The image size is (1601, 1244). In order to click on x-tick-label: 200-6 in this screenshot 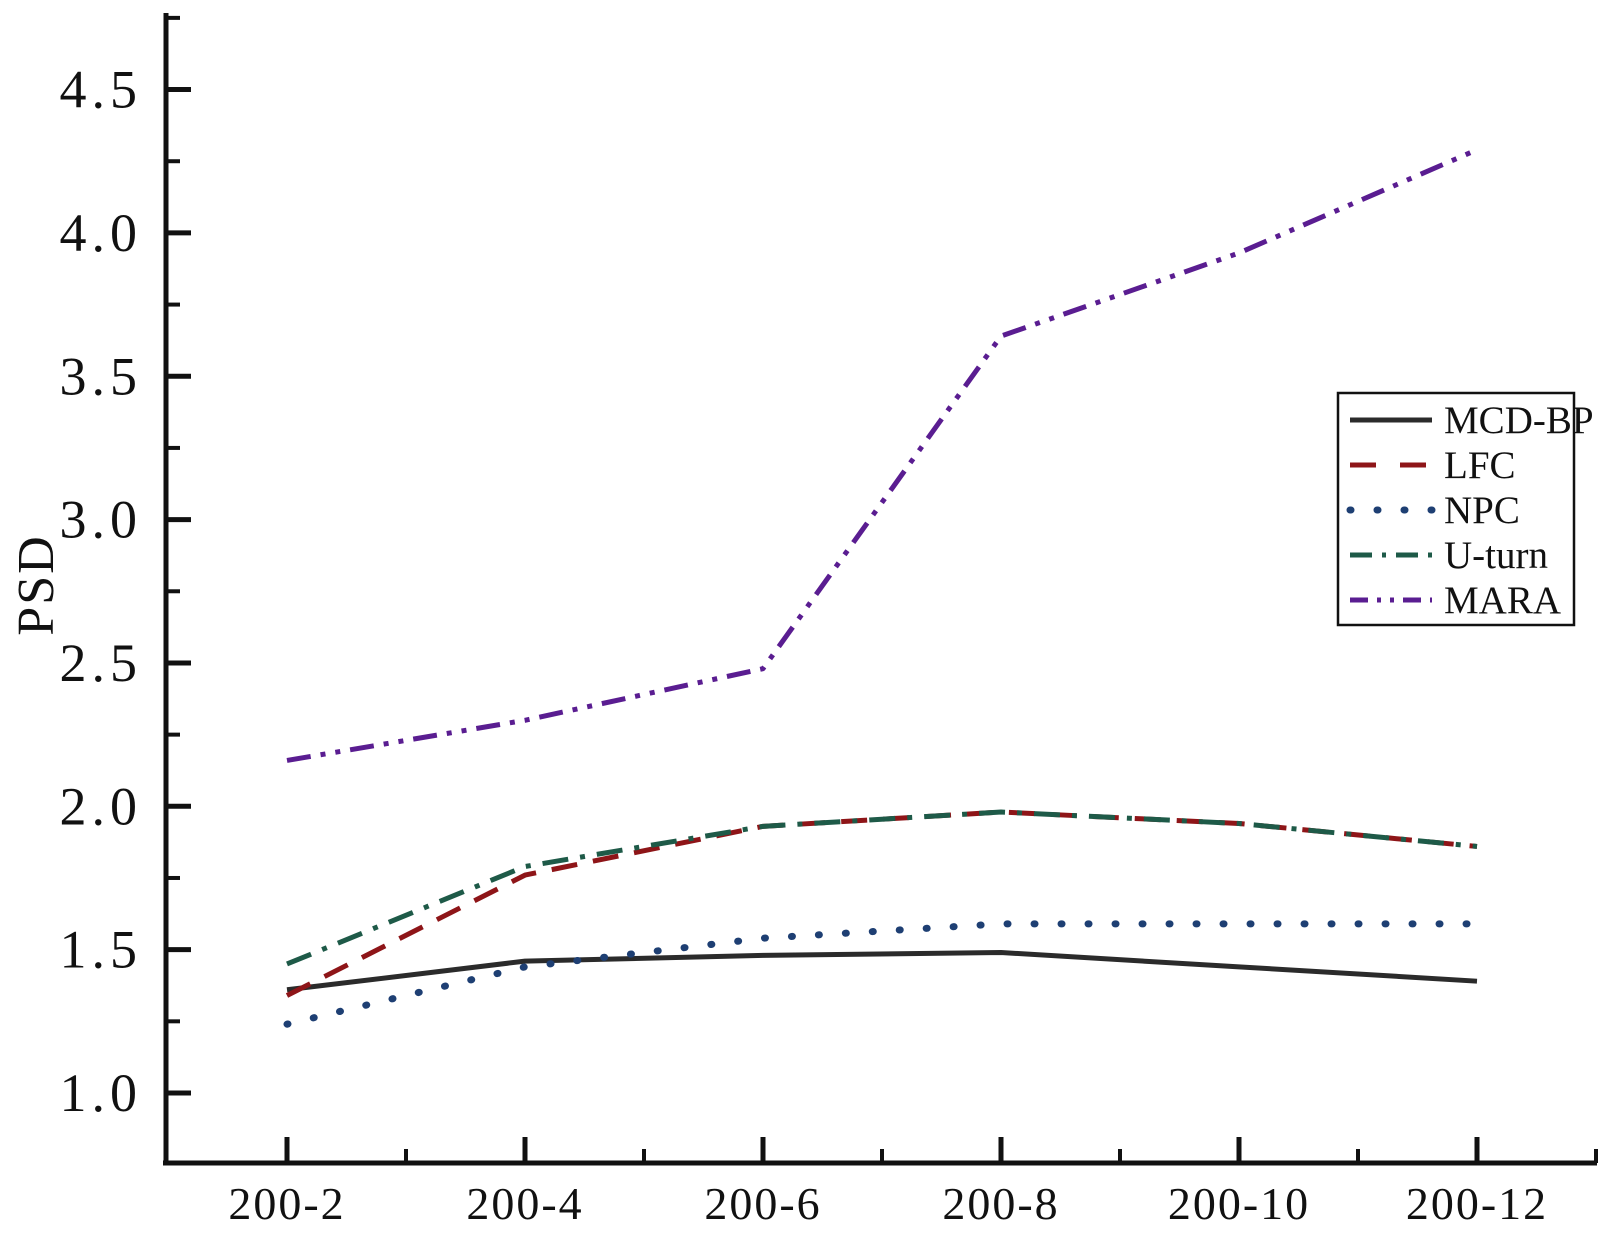, I will do `click(762, 1203)`.